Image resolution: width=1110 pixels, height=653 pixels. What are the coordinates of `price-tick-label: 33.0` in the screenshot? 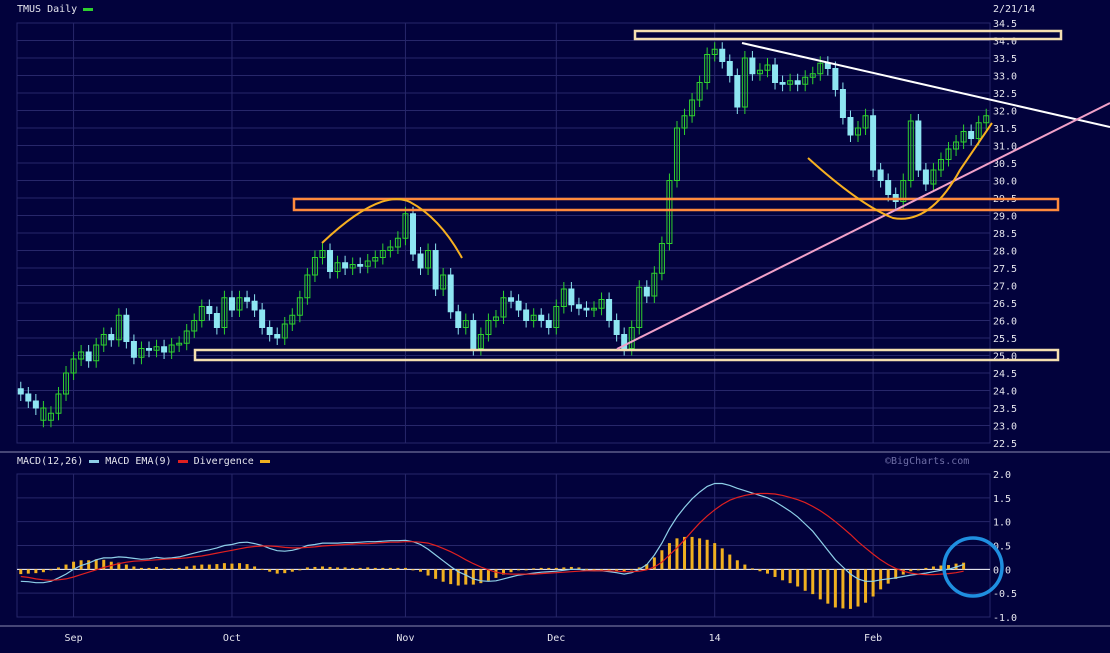 It's located at (1005, 77).